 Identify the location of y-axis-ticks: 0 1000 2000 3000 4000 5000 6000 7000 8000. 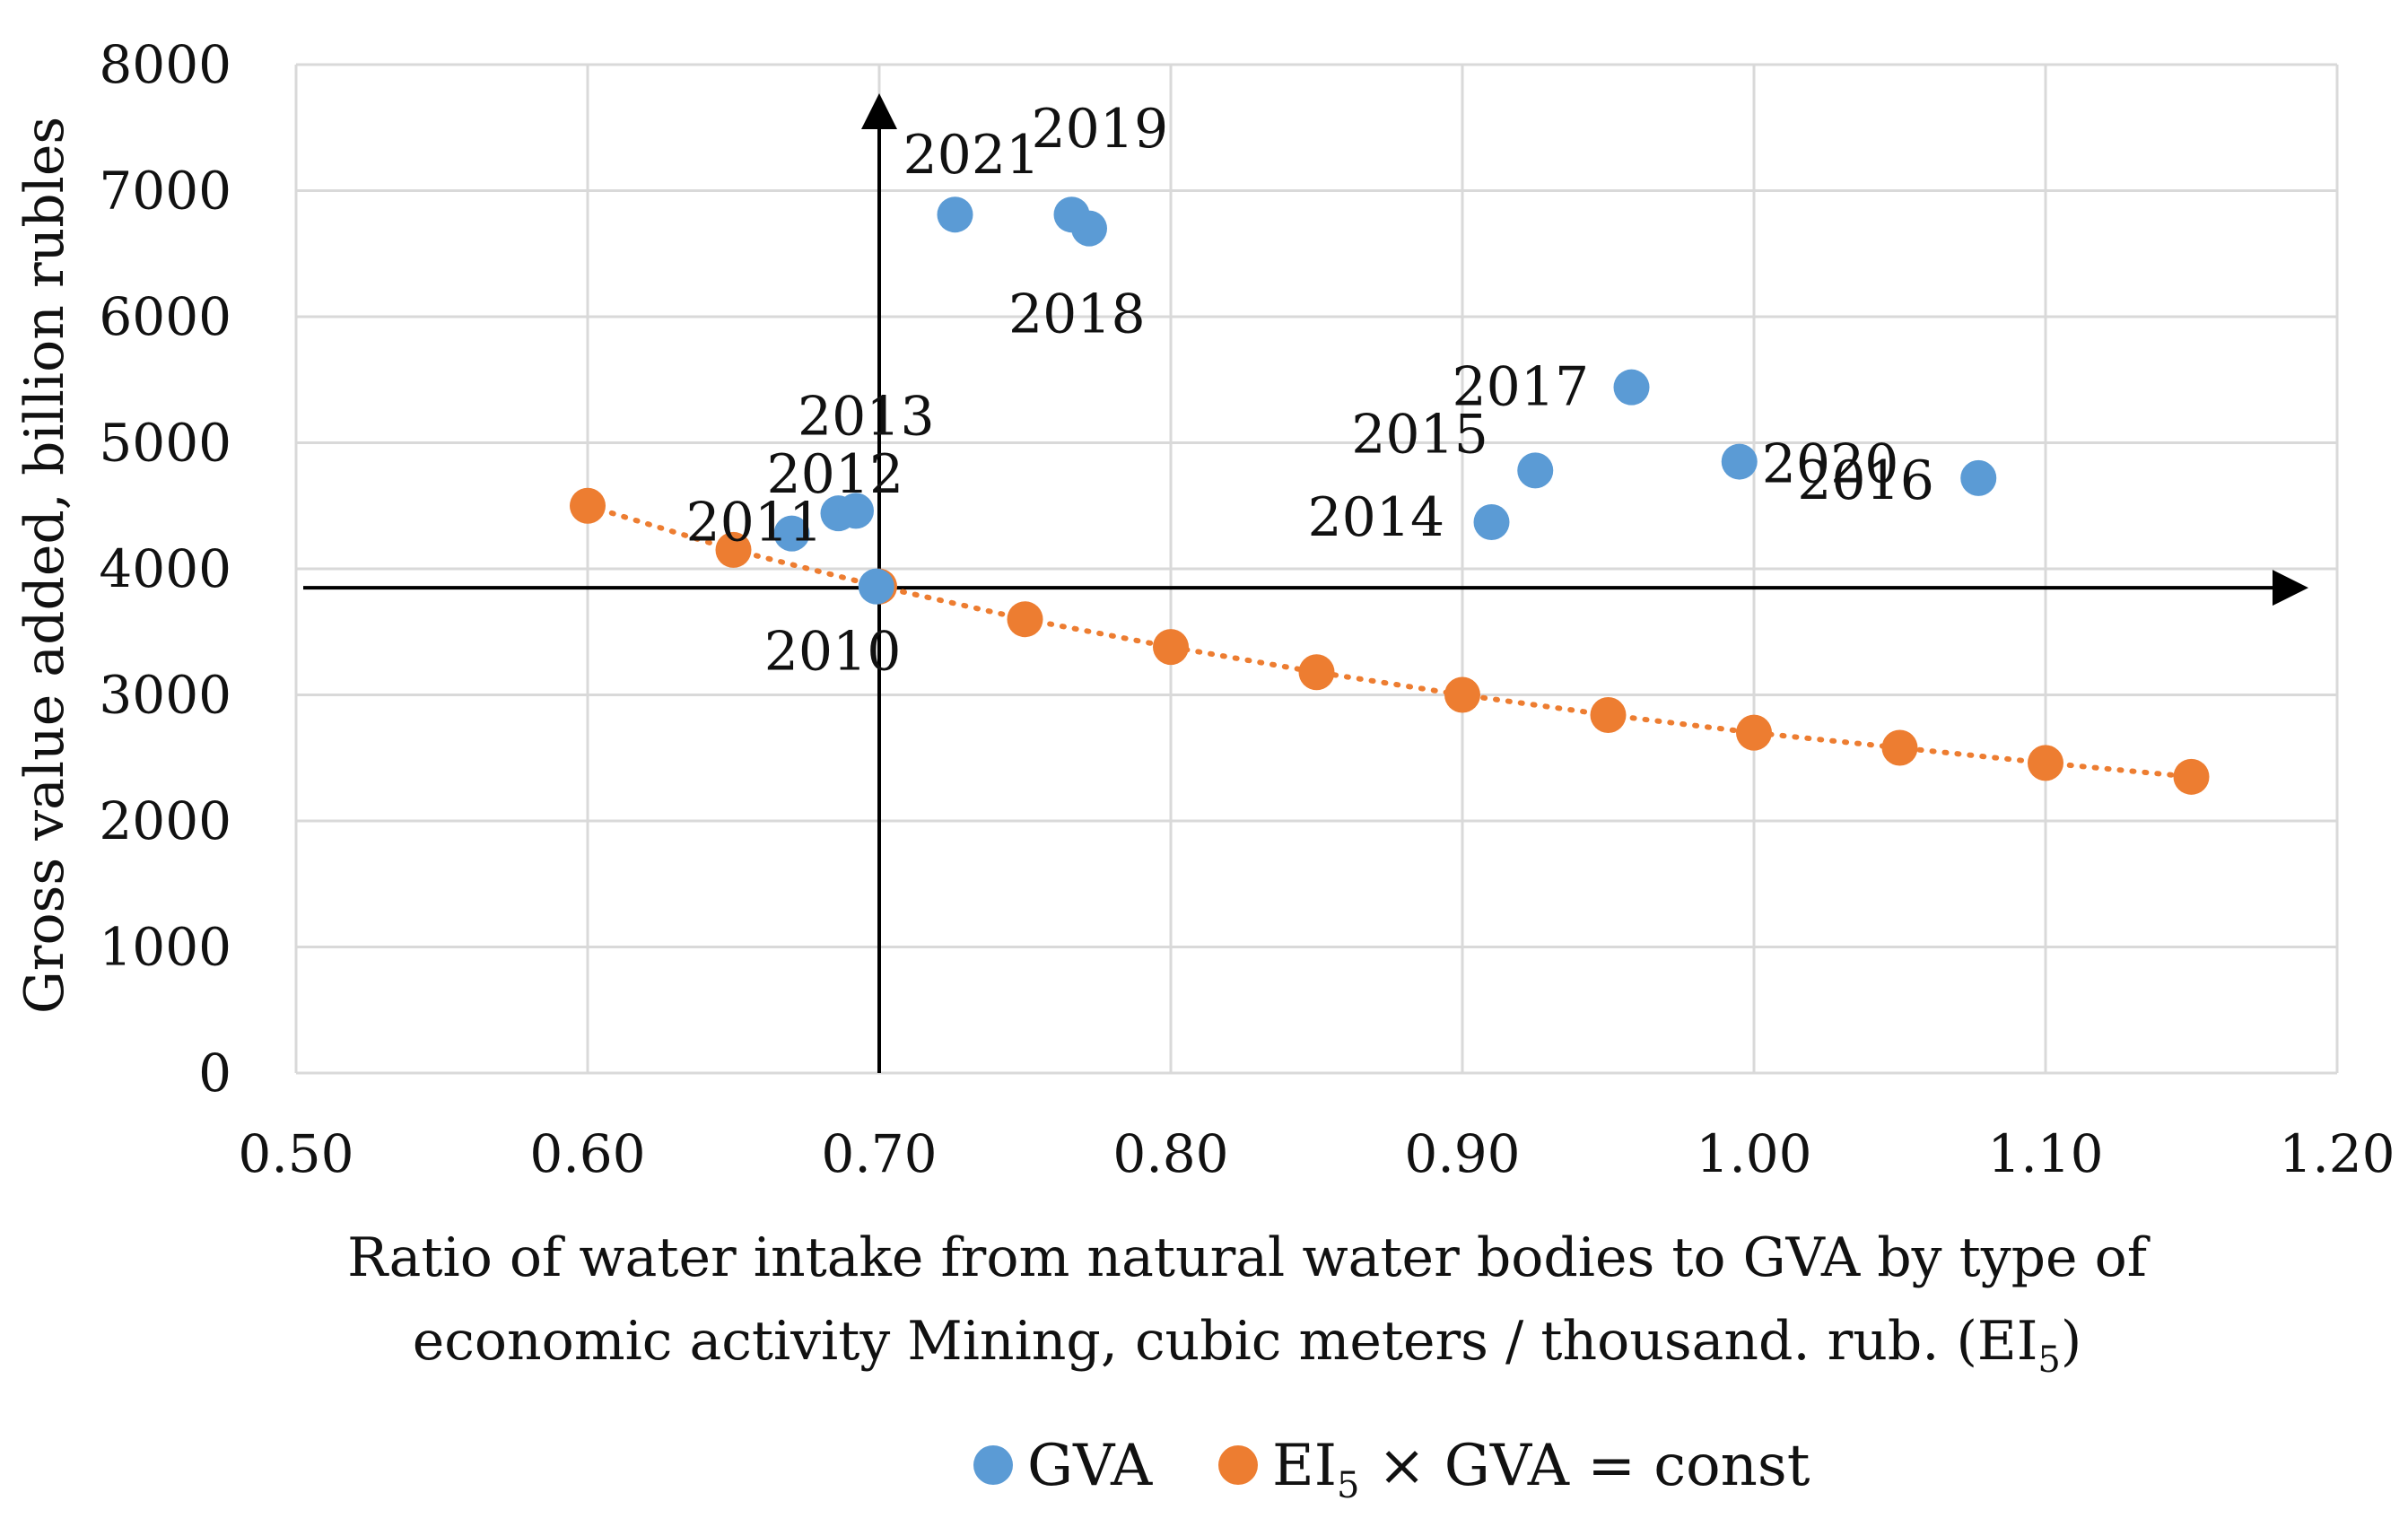
(165, 569).